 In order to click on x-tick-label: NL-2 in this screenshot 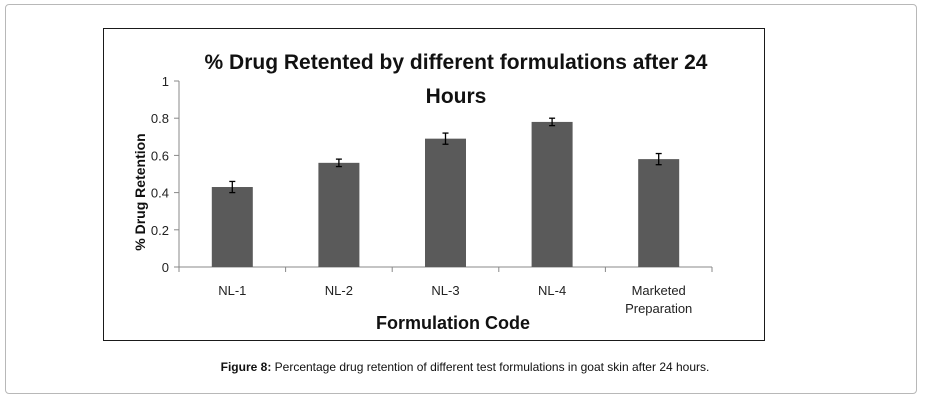, I will do `click(339, 290)`.